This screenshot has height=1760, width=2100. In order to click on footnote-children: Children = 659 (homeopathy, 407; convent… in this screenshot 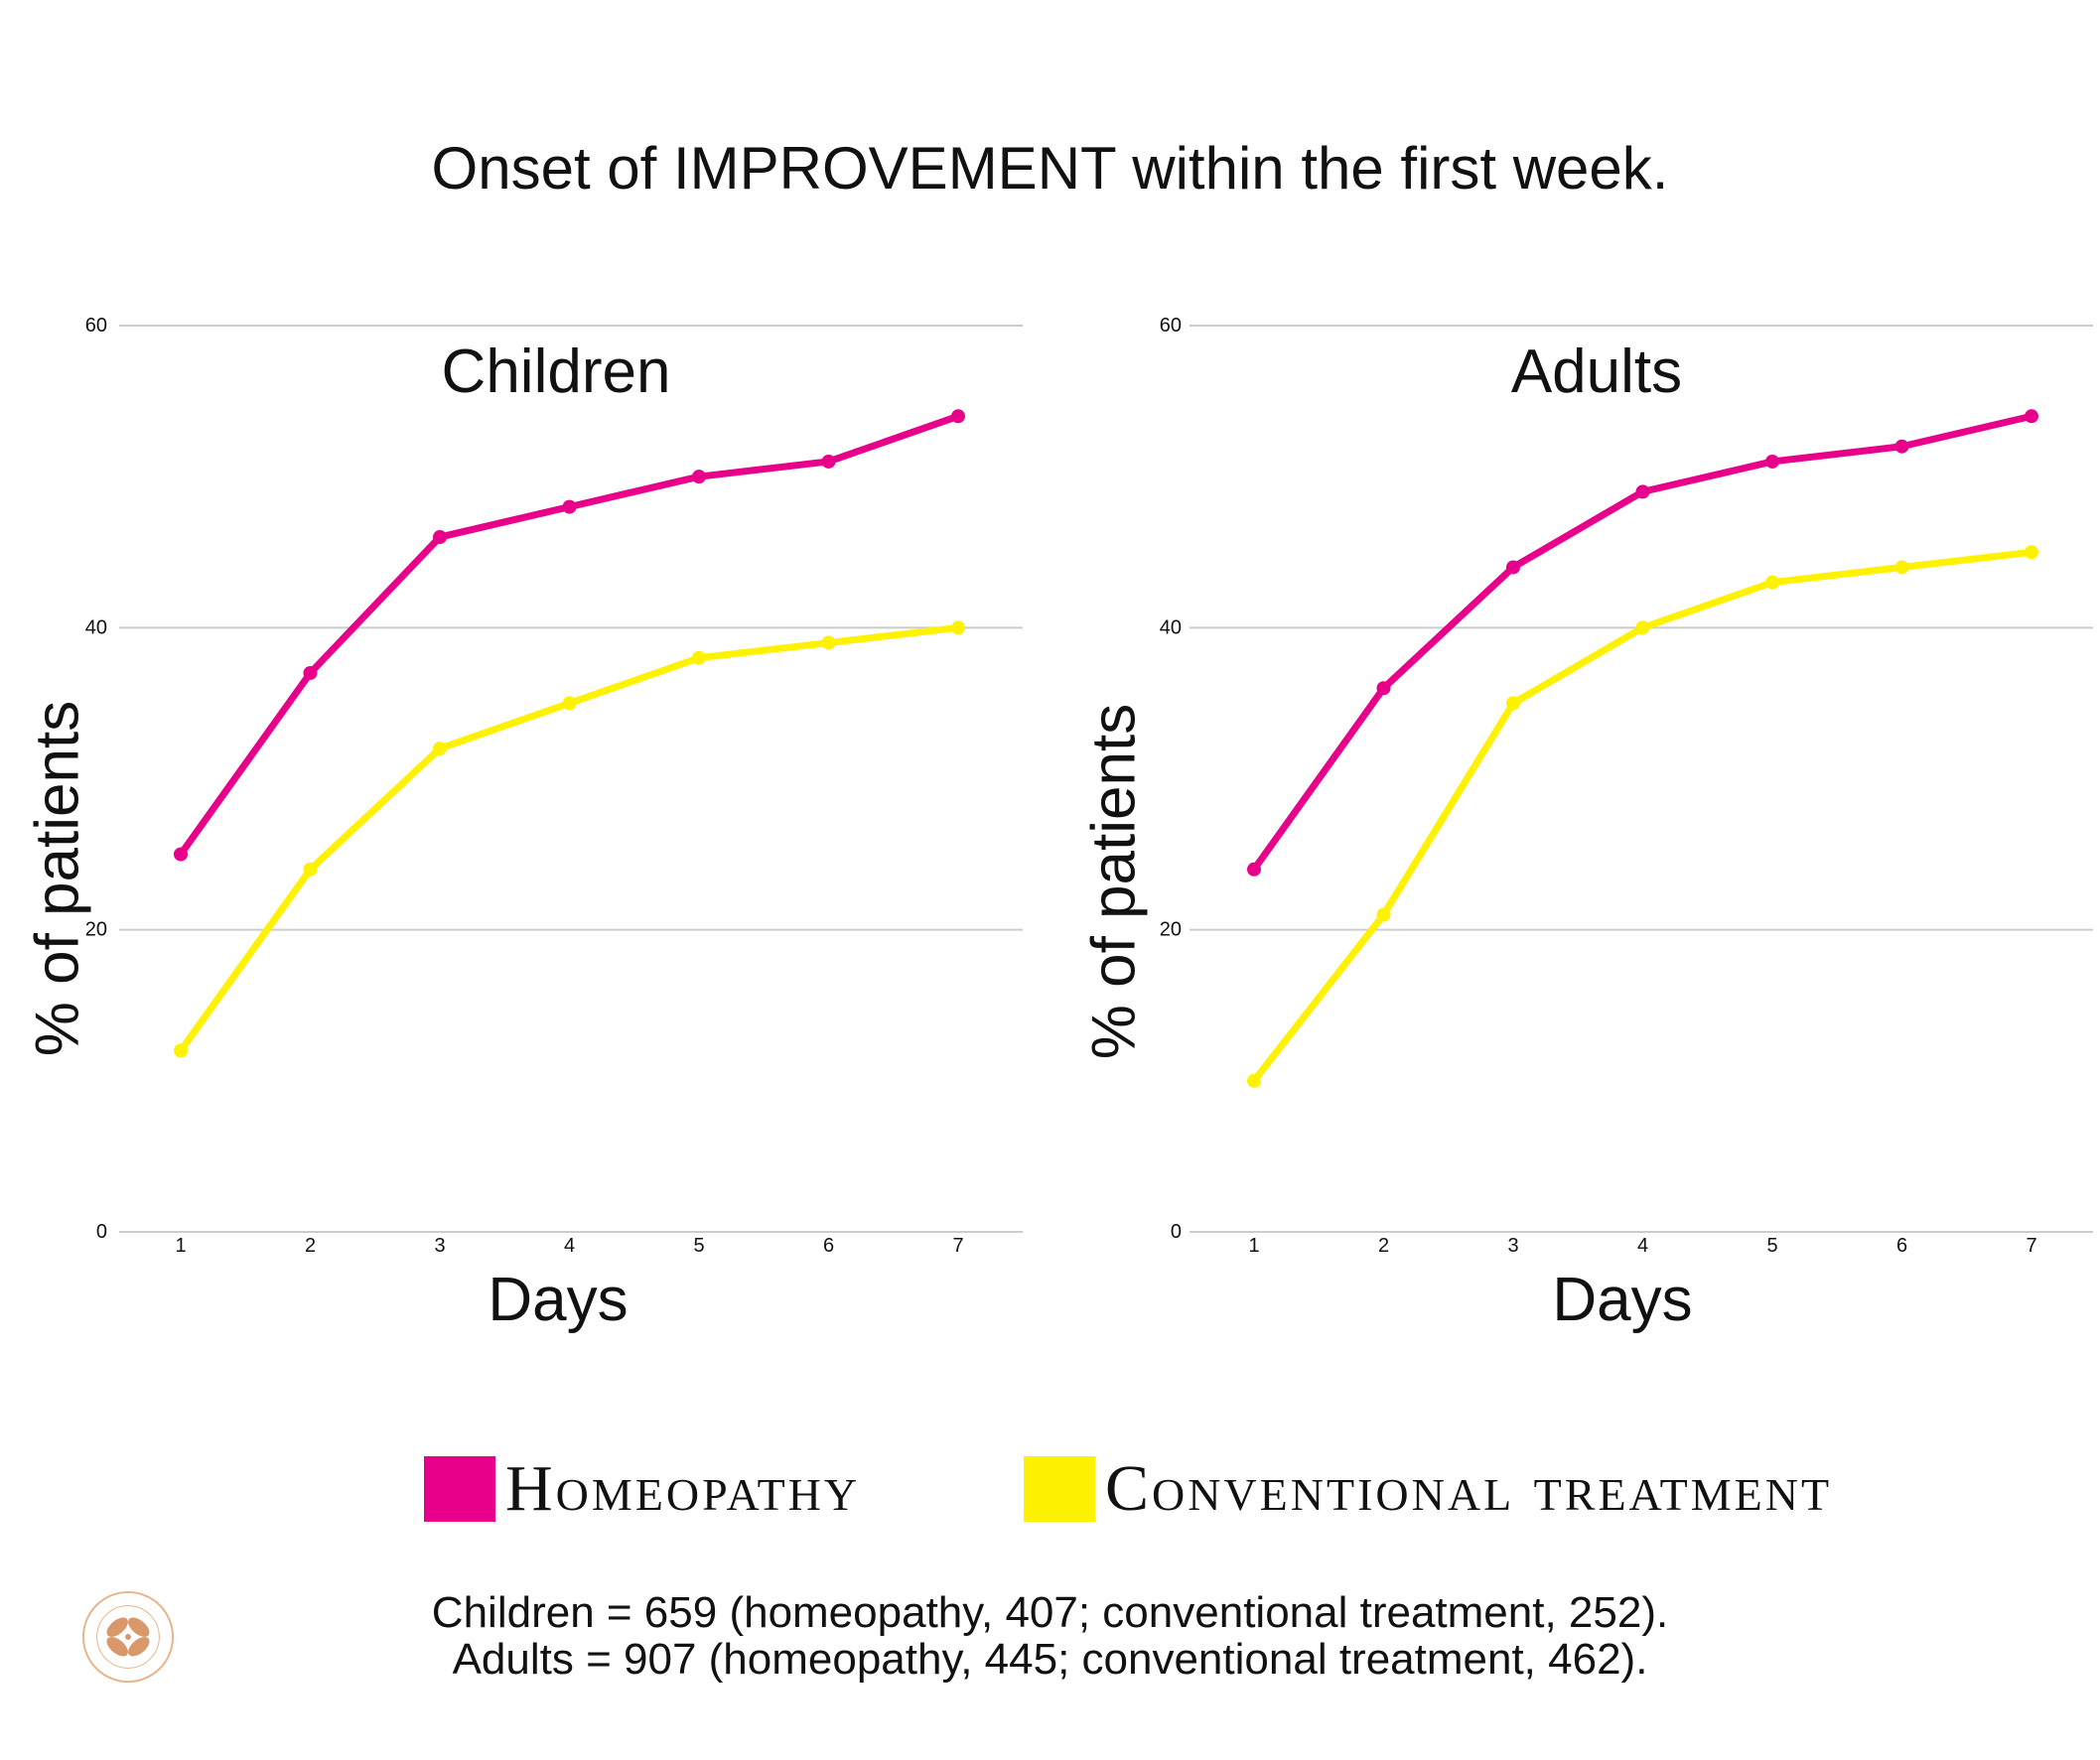, I will do `click(1050, 1612)`.